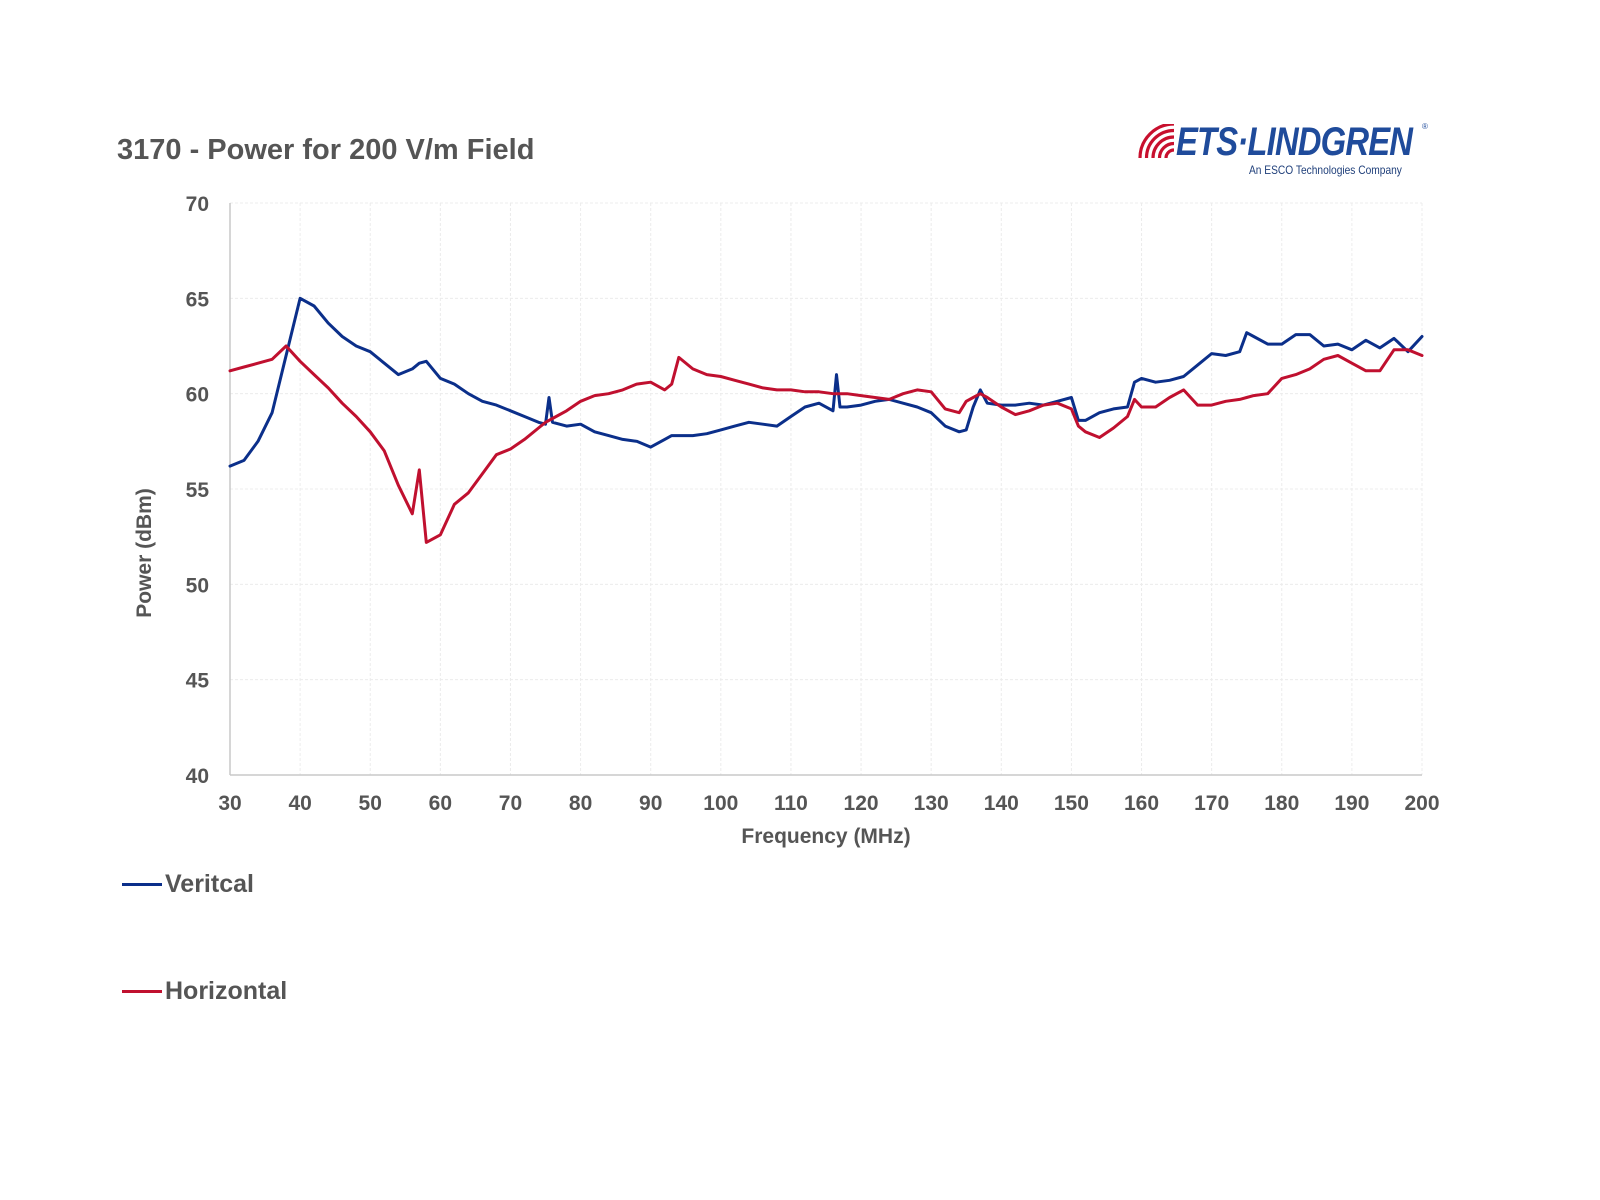 The width and height of the screenshot is (1600, 1200). What do you see at coordinates (1211, 803) in the screenshot?
I see `x-tick-label: 170` at bounding box center [1211, 803].